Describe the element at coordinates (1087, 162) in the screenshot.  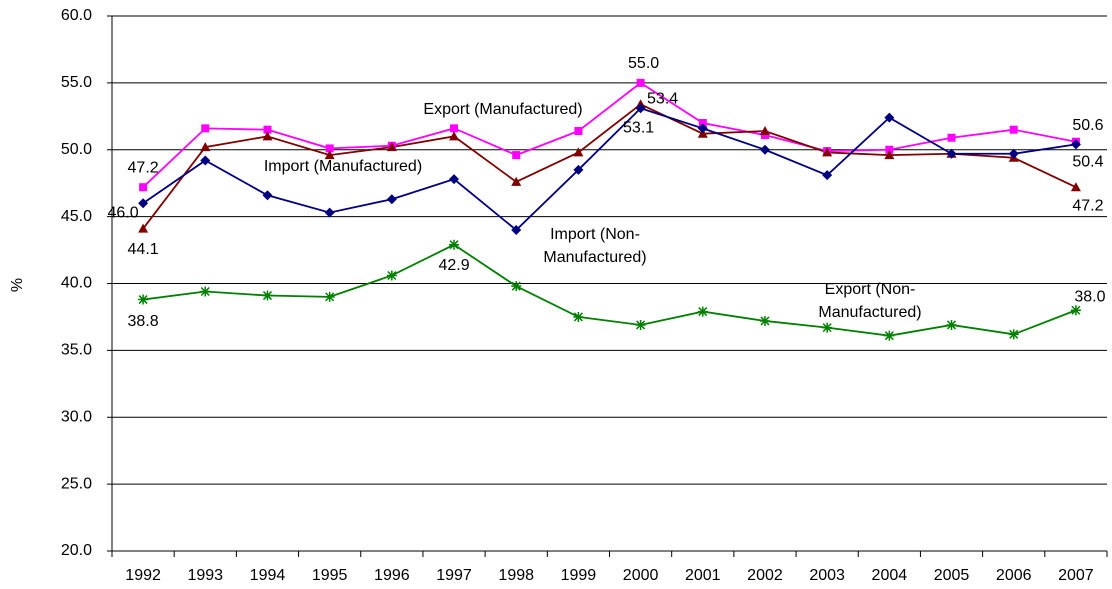
I see `data-label: 50.4` at that location.